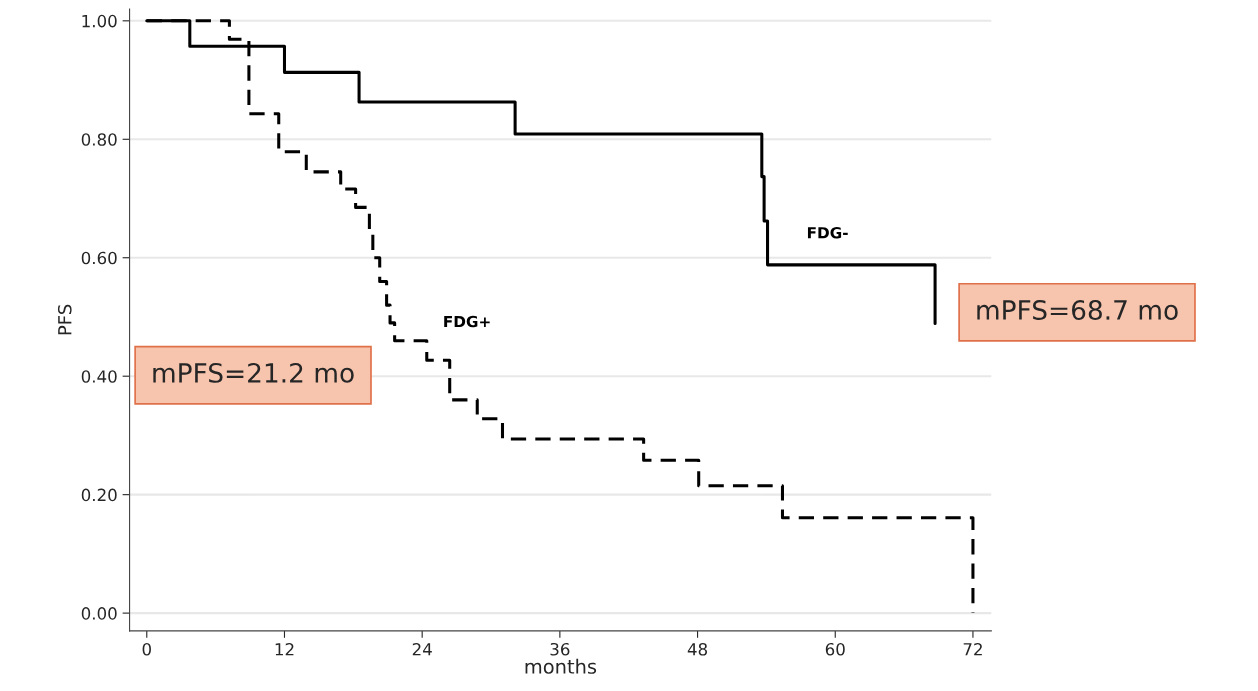  Describe the element at coordinates (467, 321) in the screenshot. I see `series-label: FDG+` at that location.